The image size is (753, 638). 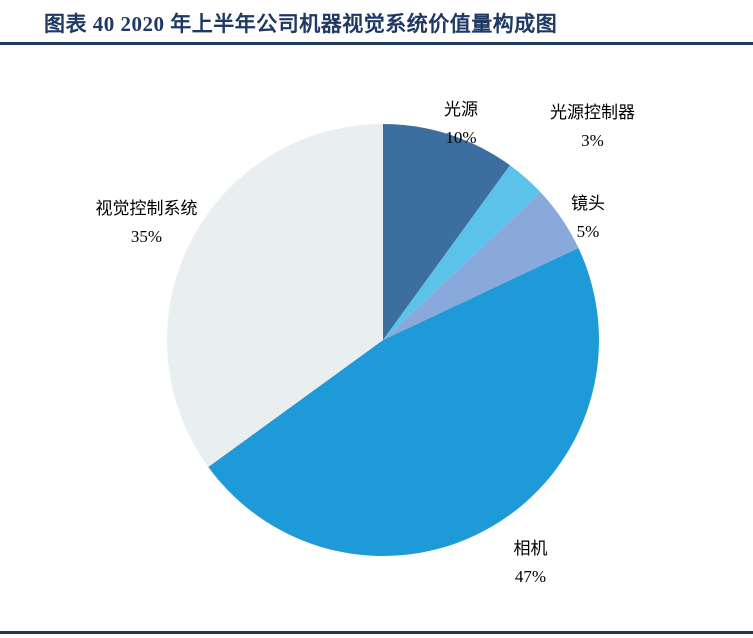 I want to click on slice-percent: 3%, so click(x=592, y=140).